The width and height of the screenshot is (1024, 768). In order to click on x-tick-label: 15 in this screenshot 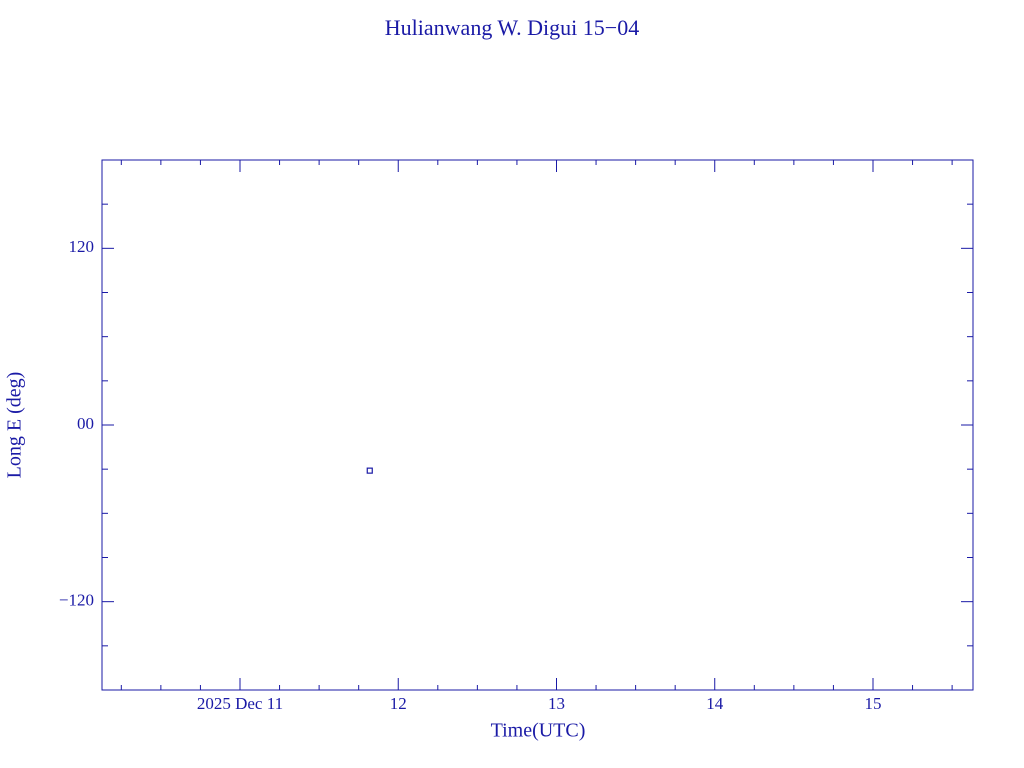, I will do `click(872, 703)`.